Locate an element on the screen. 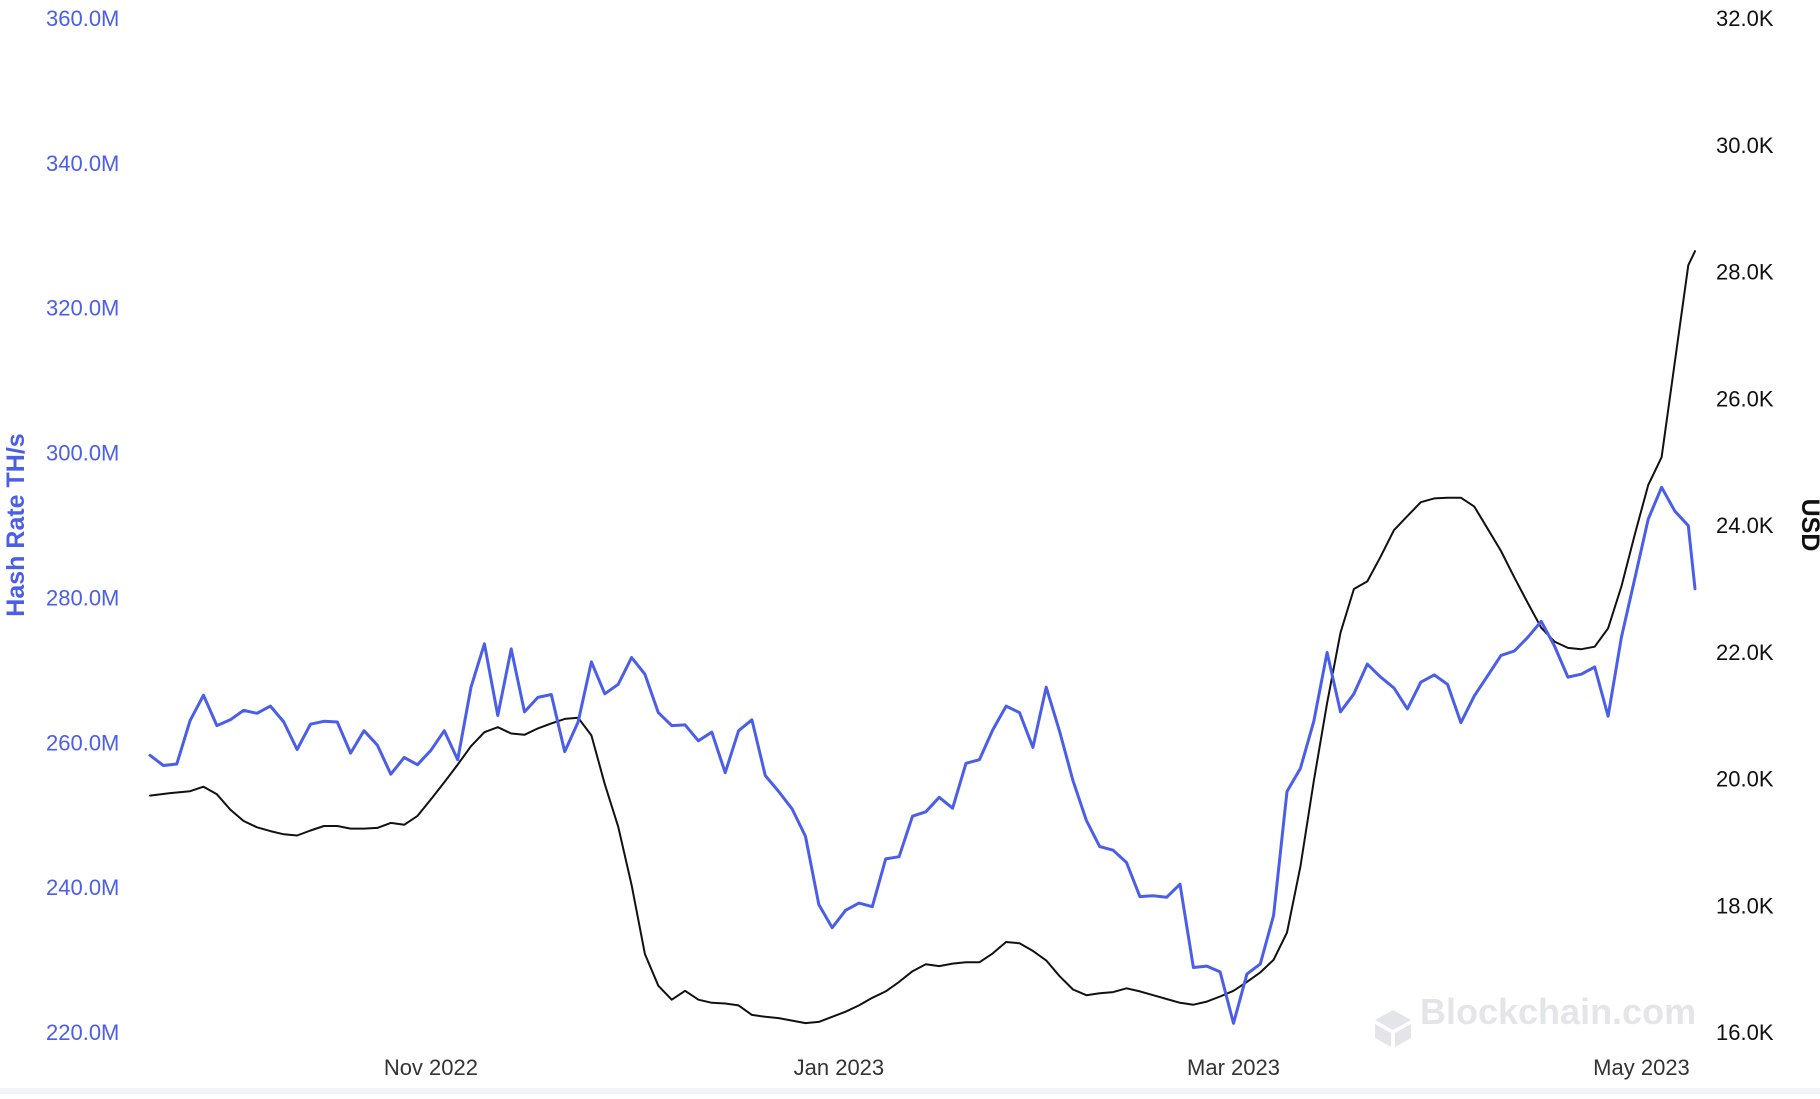 This screenshot has height=1099, width=1820. x-tick-label: May 2023 is located at coordinates (1641, 1067).